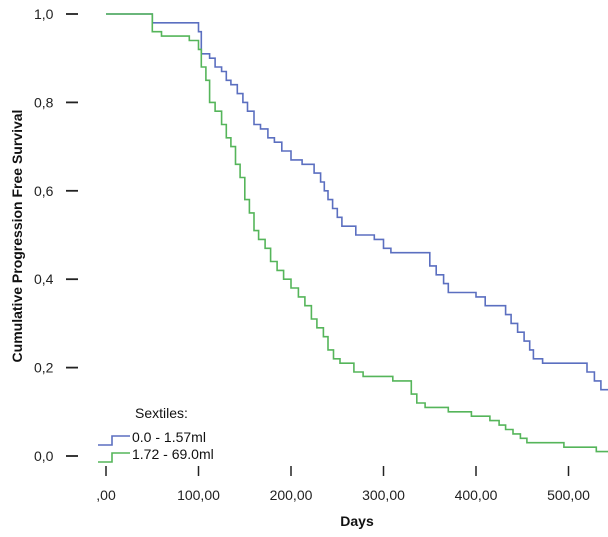  What do you see at coordinates (106, 495) in the screenshot?
I see `x-tick-label: ,00` at bounding box center [106, 495].